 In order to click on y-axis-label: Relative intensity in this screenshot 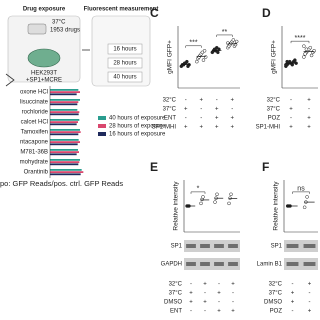, I will do `click(276, 206)`.